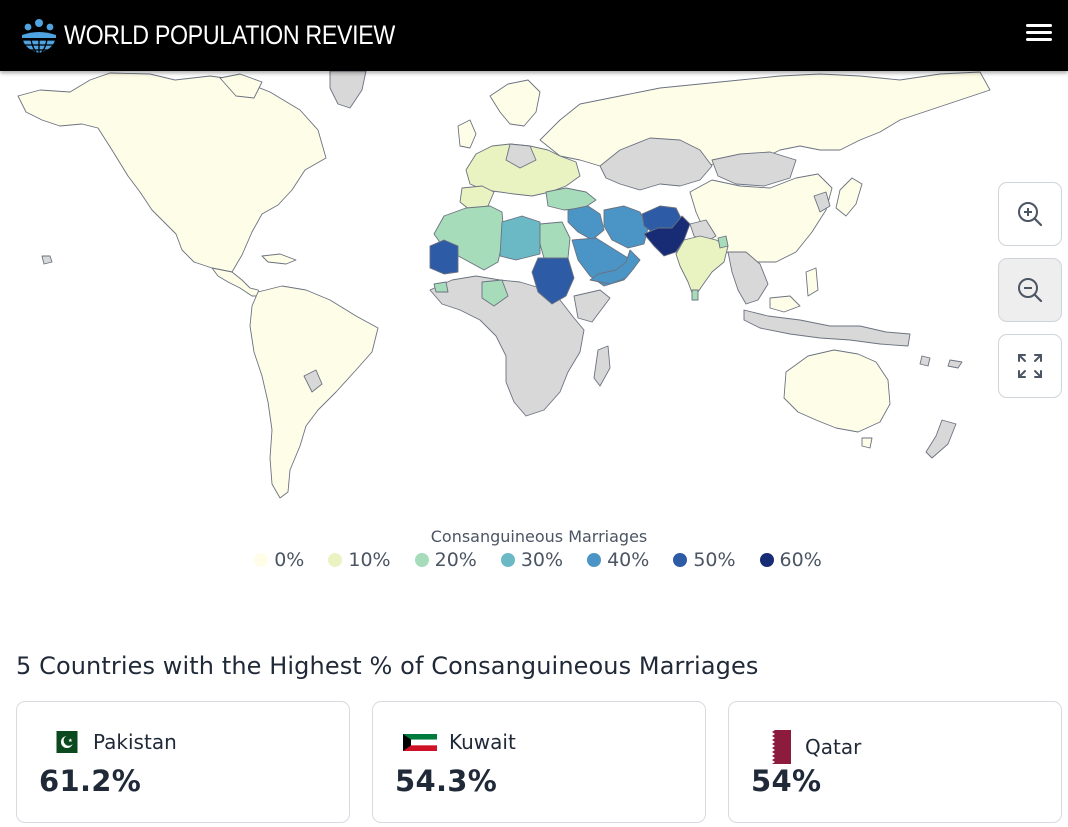 Image resolution: width=1068 pixels, height=827 pixels. Describe the element at coordinates (482, 742) in the screenshot. I see `card-country-name: Kuwait` at that location.